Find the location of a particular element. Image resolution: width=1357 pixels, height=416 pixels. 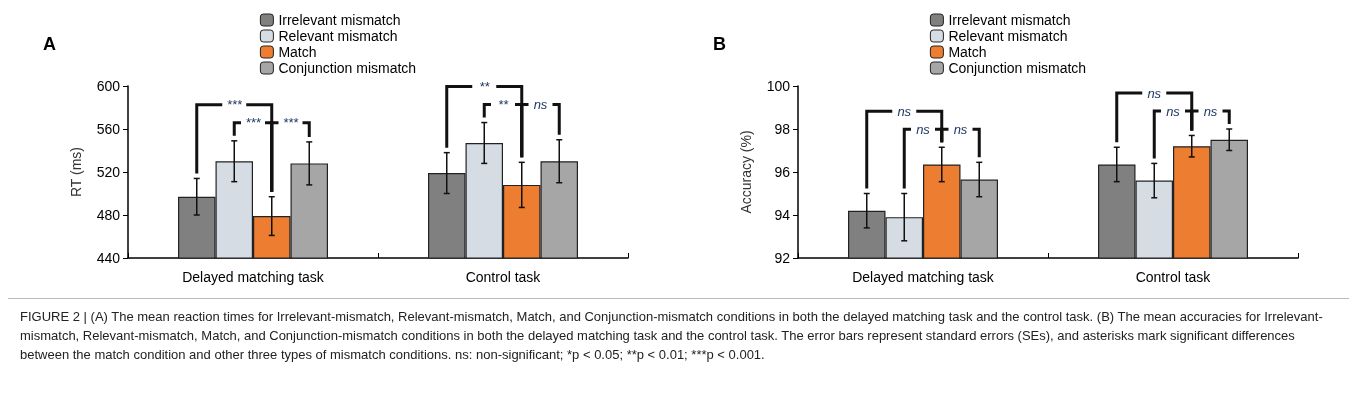

y-tick-label: 100 is located at coordinates (778, 86).